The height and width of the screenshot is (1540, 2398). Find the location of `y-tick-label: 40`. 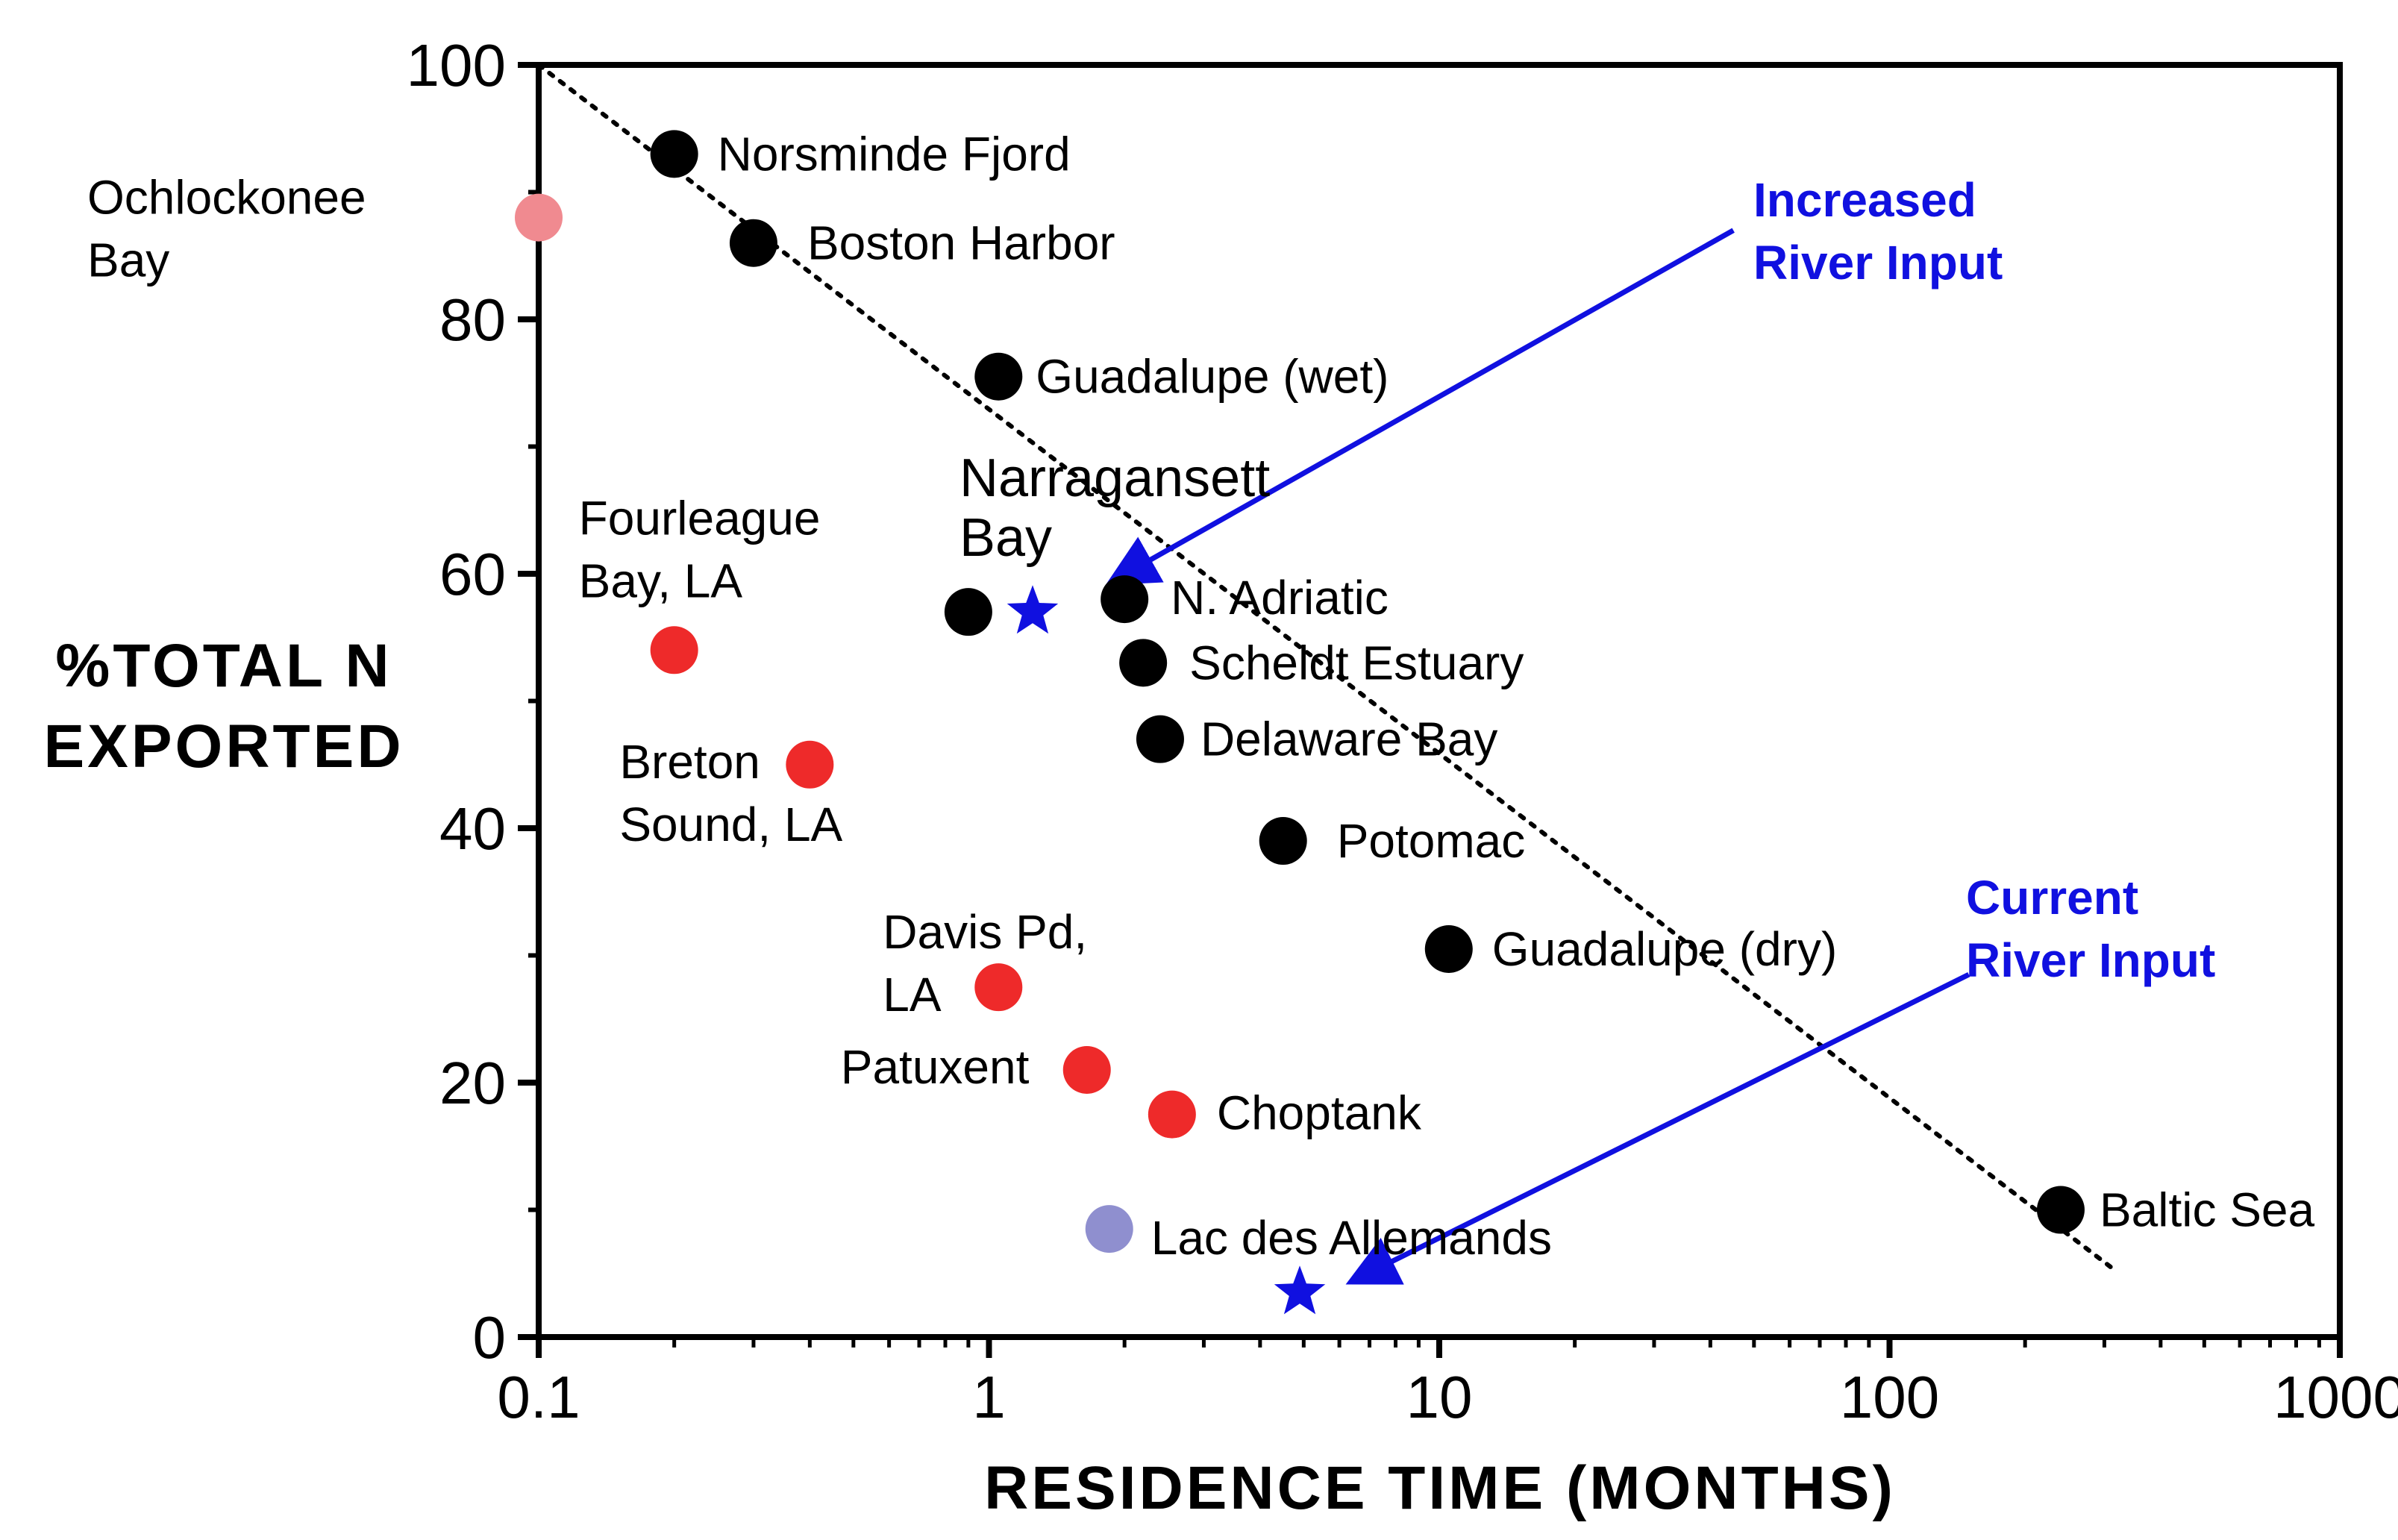

y-tick-label: 40 is located at coordinates (472, 828).